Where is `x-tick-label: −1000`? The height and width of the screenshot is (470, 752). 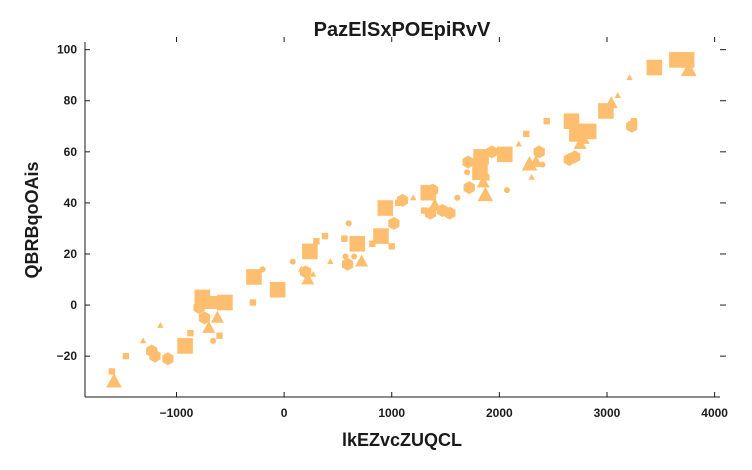 x-tick-label: −1000 is located at coordinates (177, 413).